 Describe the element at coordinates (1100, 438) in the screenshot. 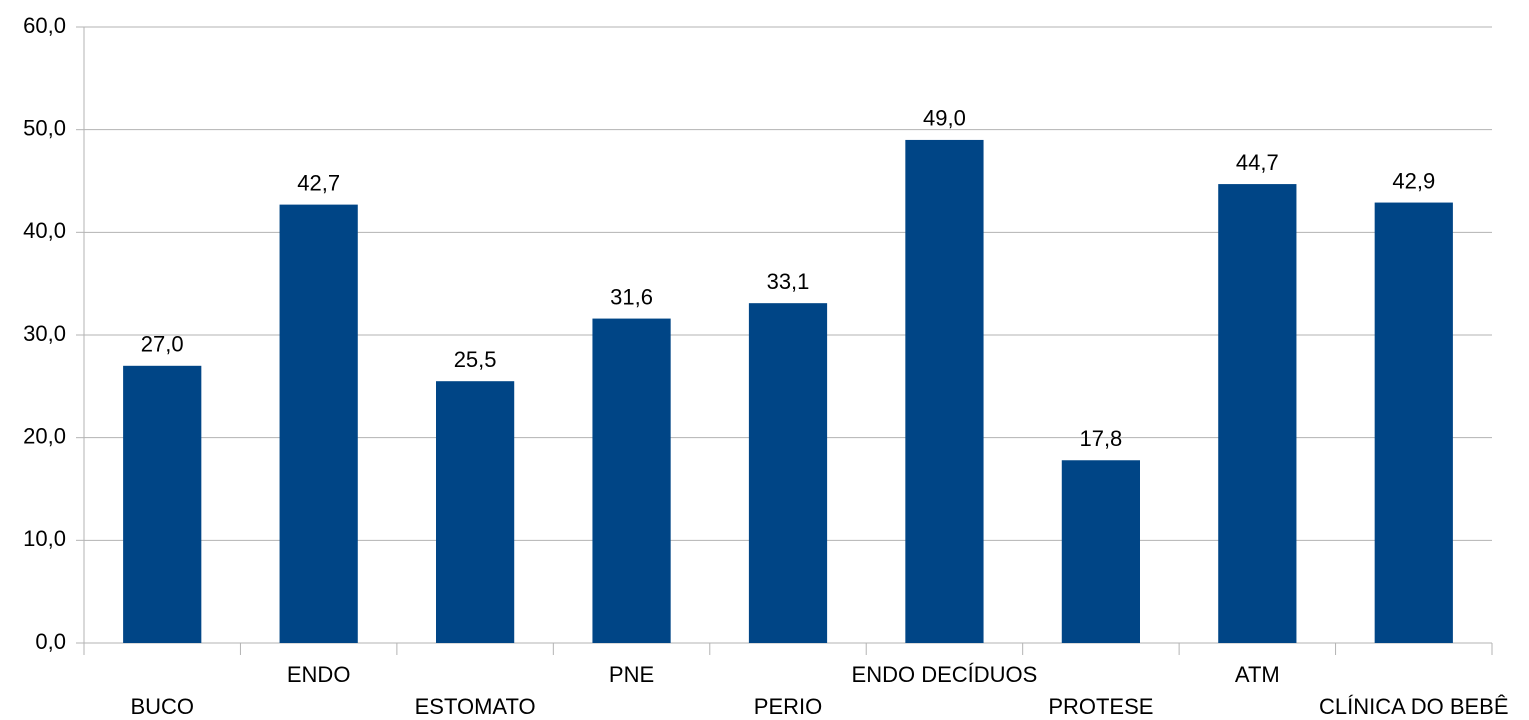

I see `data-label: 17,8` at that location.